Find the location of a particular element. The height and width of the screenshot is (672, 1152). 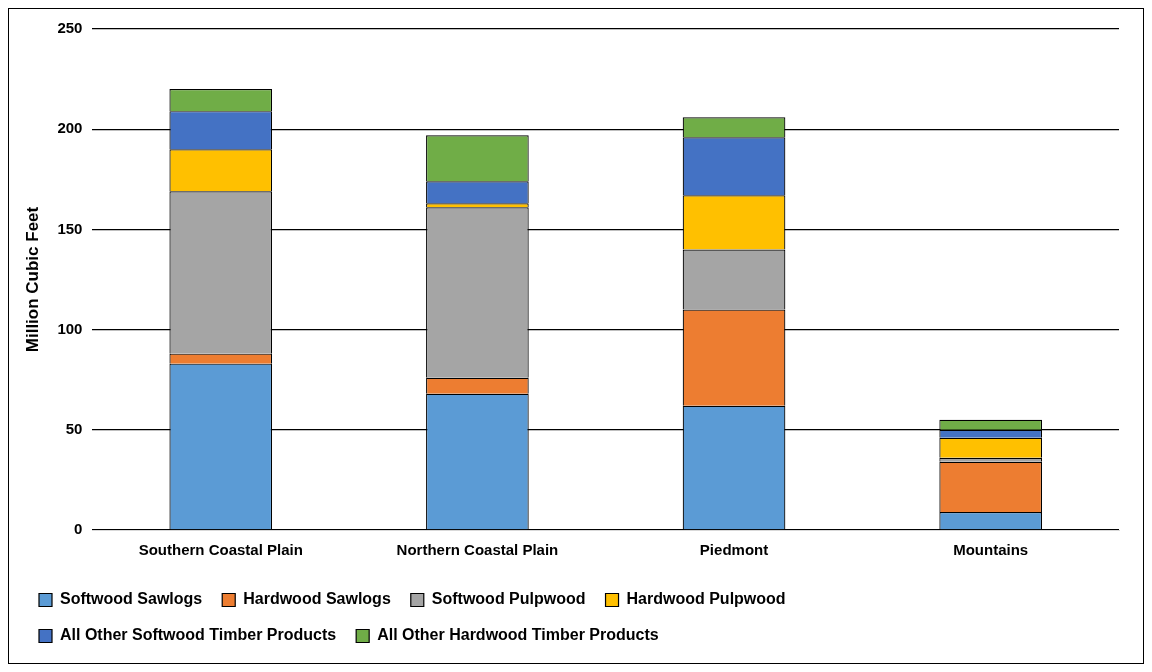

x-tick-label: Piedmont is located at coordinates (734, 550).